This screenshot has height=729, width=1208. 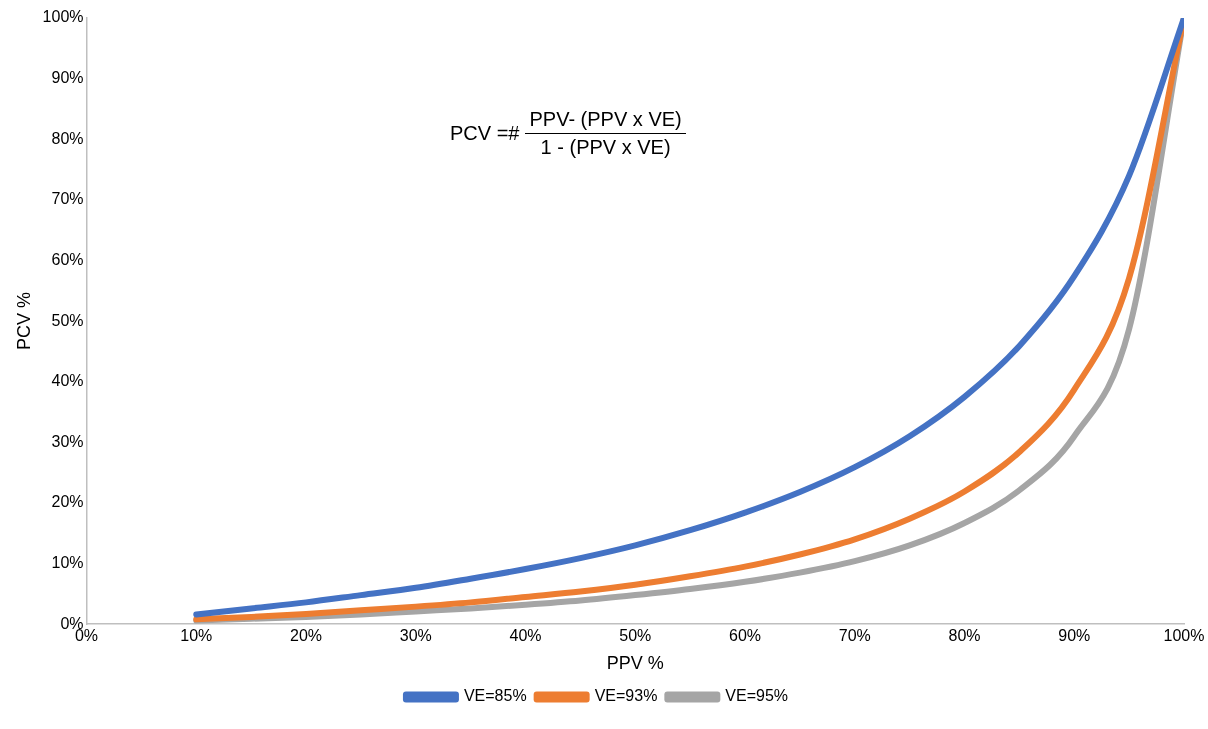 What do you see at coordinates (635, 663) in the screenshot?
I see `x-axis-title: PPV %` at bounding box center [635, 663].